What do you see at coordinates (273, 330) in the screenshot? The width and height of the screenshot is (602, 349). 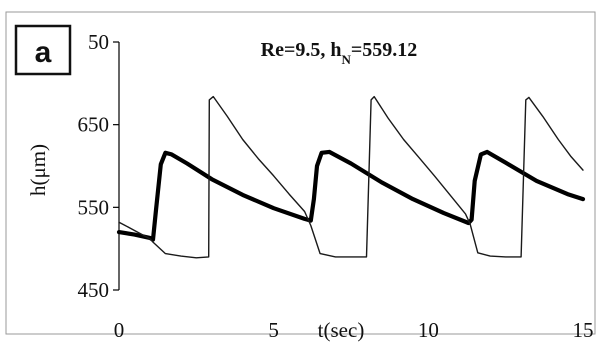 I see `x-tick-label: 5` at bounding box center [273, 330].